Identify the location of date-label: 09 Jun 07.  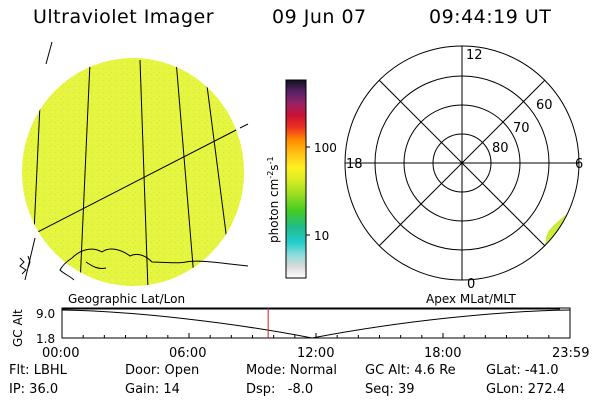
(319, 17).